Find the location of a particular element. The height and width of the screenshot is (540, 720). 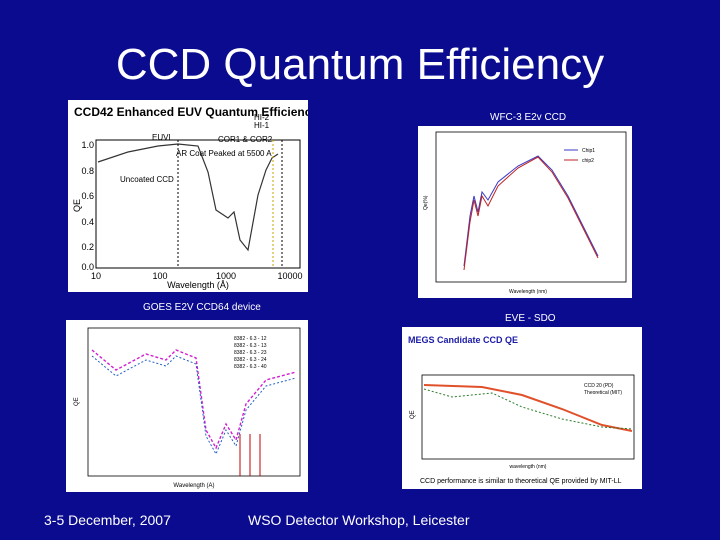

eve-chart-title: MEGS Candidate CCD QE is located at coordinates (463, 340).